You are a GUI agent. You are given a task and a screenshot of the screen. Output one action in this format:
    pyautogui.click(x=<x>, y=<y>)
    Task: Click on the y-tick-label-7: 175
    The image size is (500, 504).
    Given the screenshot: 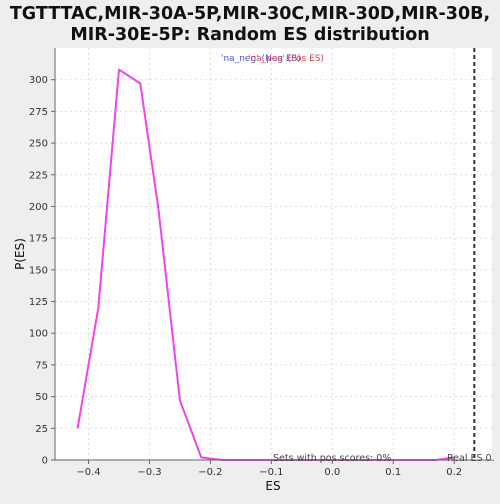 What is the action you would take?
    pyautogui.click(x=38, y=239)
    